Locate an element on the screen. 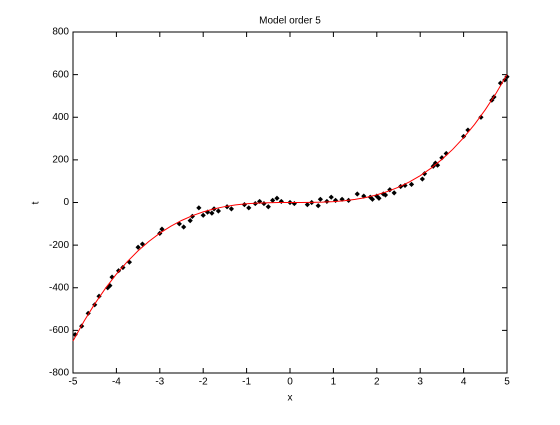 The height and width of the screenshot is (425, 560). x-tick-label: -1 is located at coordinates (246, 382).